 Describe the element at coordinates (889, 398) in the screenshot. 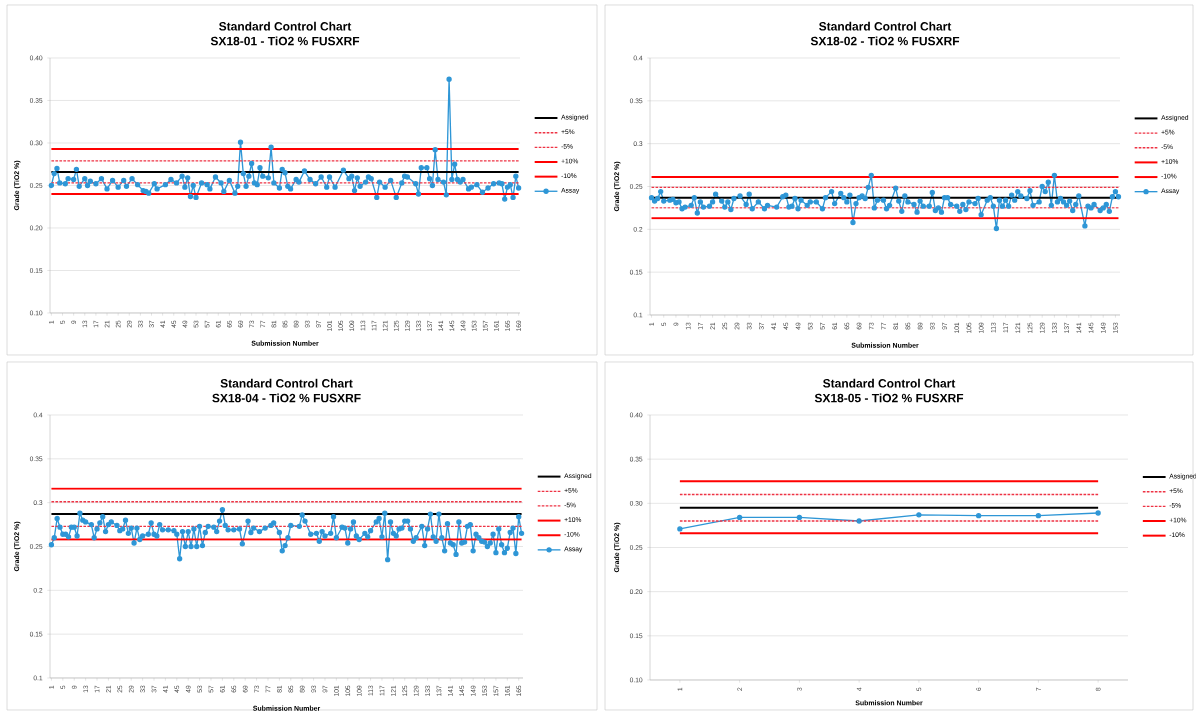

I see `chart-subtitle: SX18-05 - TiO2 % FUSXRF` at that location.